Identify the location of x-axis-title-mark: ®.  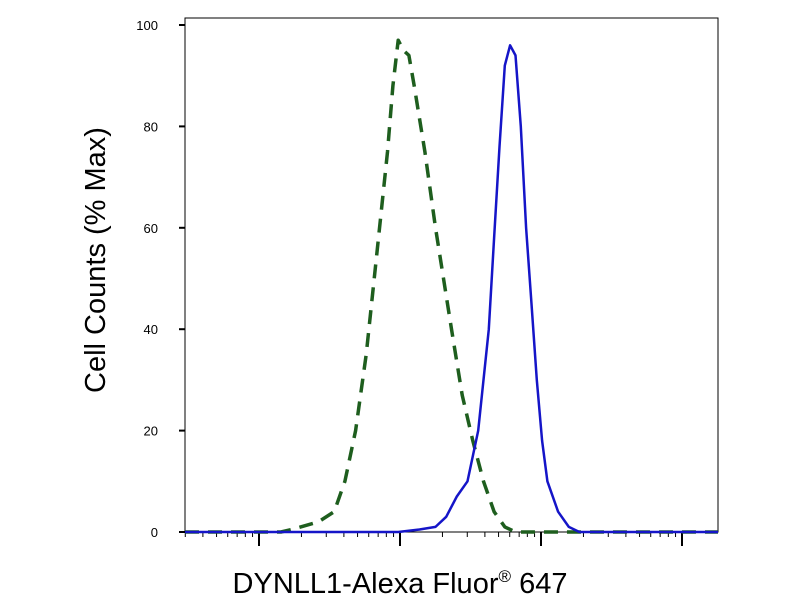
(504, 576).